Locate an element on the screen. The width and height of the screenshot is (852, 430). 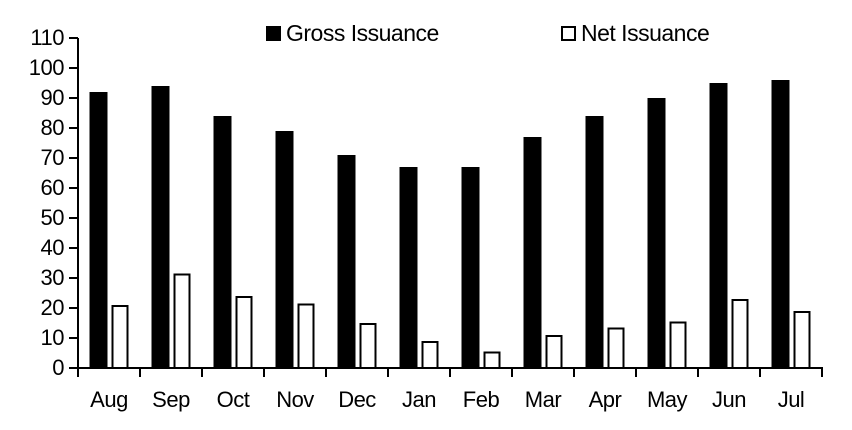
x-tick-label: Apr is located at coordinates (605, 399).